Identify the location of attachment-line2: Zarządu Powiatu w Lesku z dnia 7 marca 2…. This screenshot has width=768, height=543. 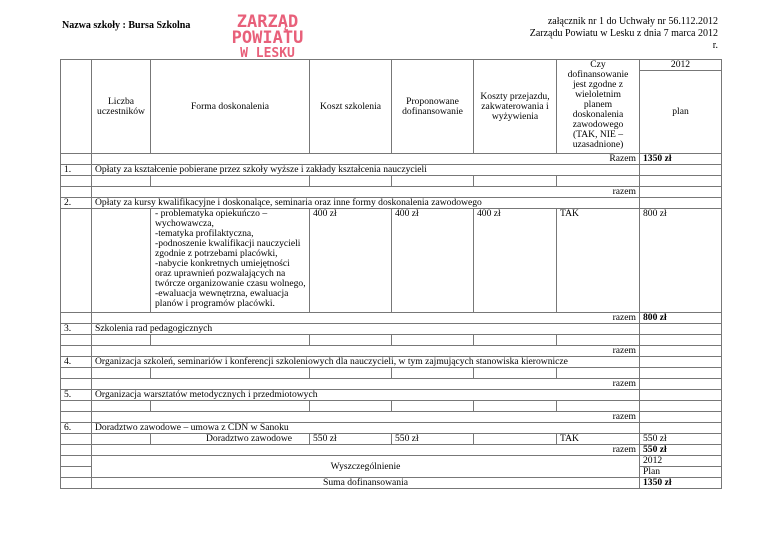
(623, 39).